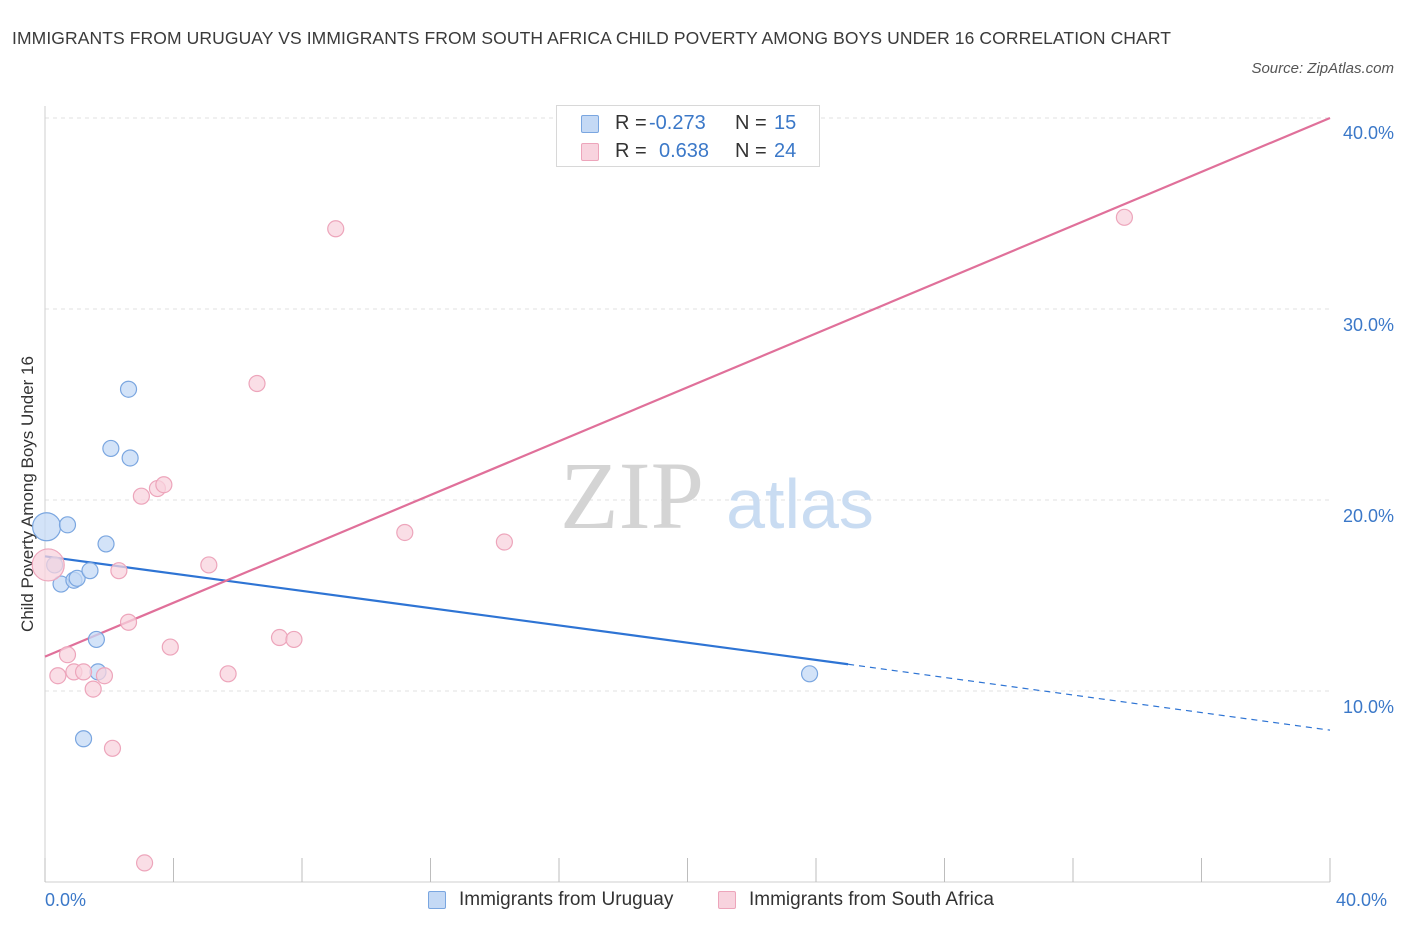 The image size is (1406, 930). Describe the element at coordinates (1368, 133) in the screenshot. I see `y-tick-40: 40.0%` at that location.